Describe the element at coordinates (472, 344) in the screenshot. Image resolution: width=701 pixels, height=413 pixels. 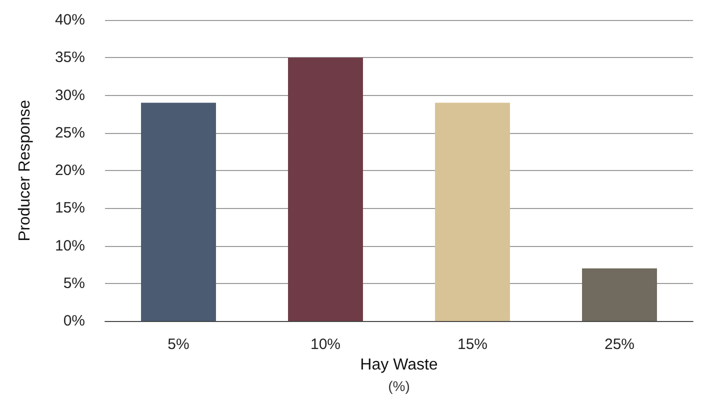
I see `x-tick-label: 15%` at that location.